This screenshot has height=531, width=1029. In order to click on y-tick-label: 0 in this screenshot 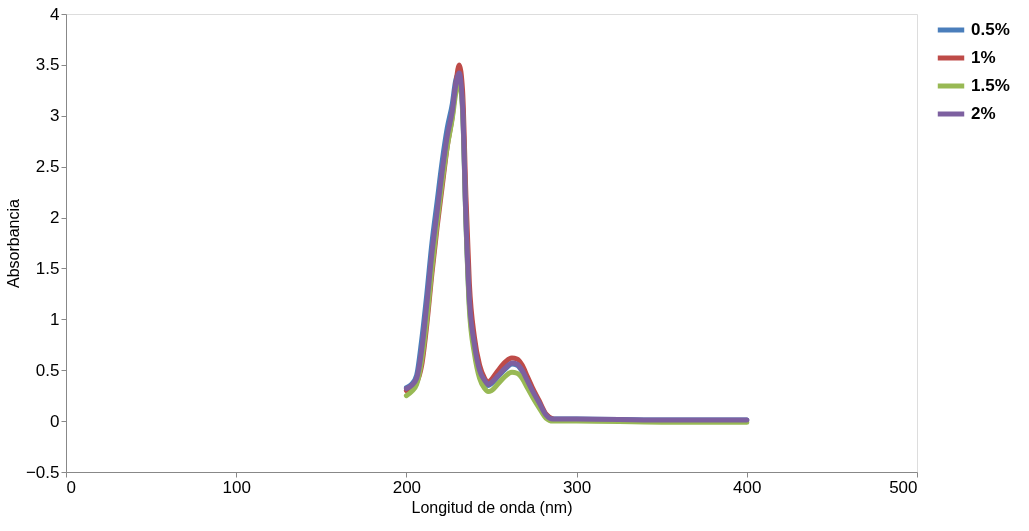, I will do `click(55, 421)`.